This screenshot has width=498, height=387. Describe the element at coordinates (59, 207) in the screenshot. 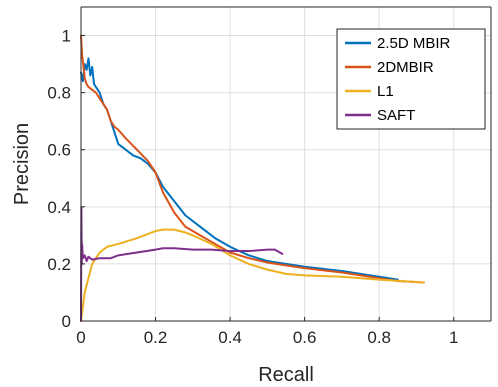

I see `y-tick-label: 0.4` at that location.